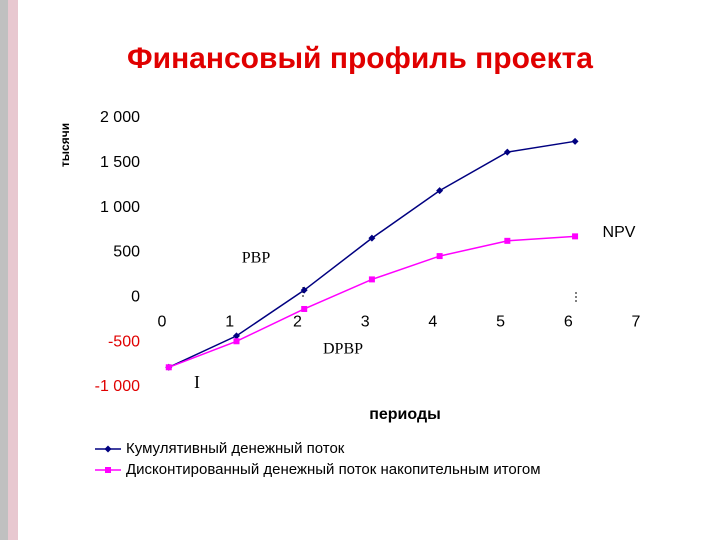 Image resolution: width=720 pixels, height=545 pixels. What do you see at coordinates (360, 58) in the screenshot?
I see `chart-title: Финансовый профиль проекта` at bounding box center [360, 58].